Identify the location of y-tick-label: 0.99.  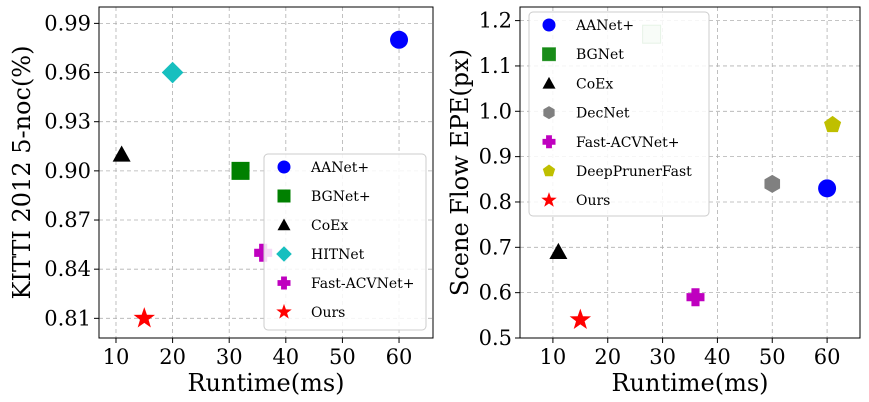
(67, 23).